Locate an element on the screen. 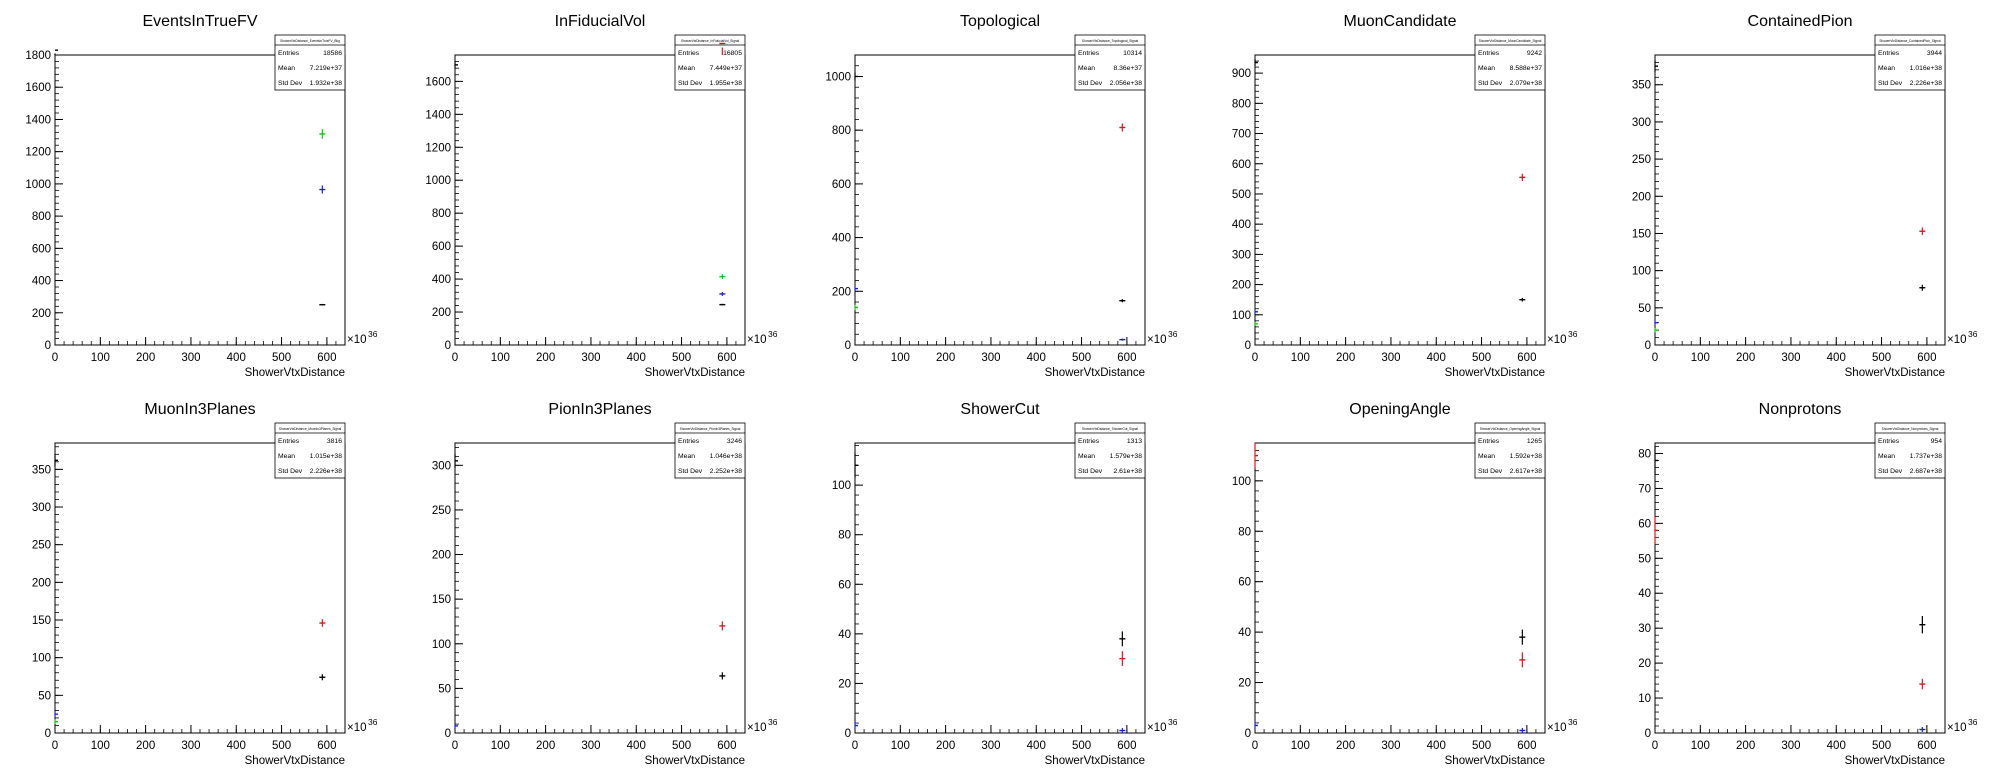  stats-value: 1.046e+38 is located at coordinates (726, 456).